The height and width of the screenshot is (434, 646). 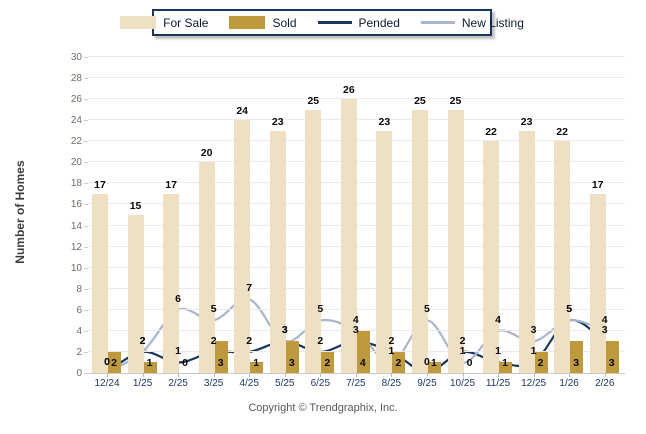 What do you see at coordinates (247, 22) in the screenshot?
I see `legend-swatch-sold` at bounding box center [247, 22].